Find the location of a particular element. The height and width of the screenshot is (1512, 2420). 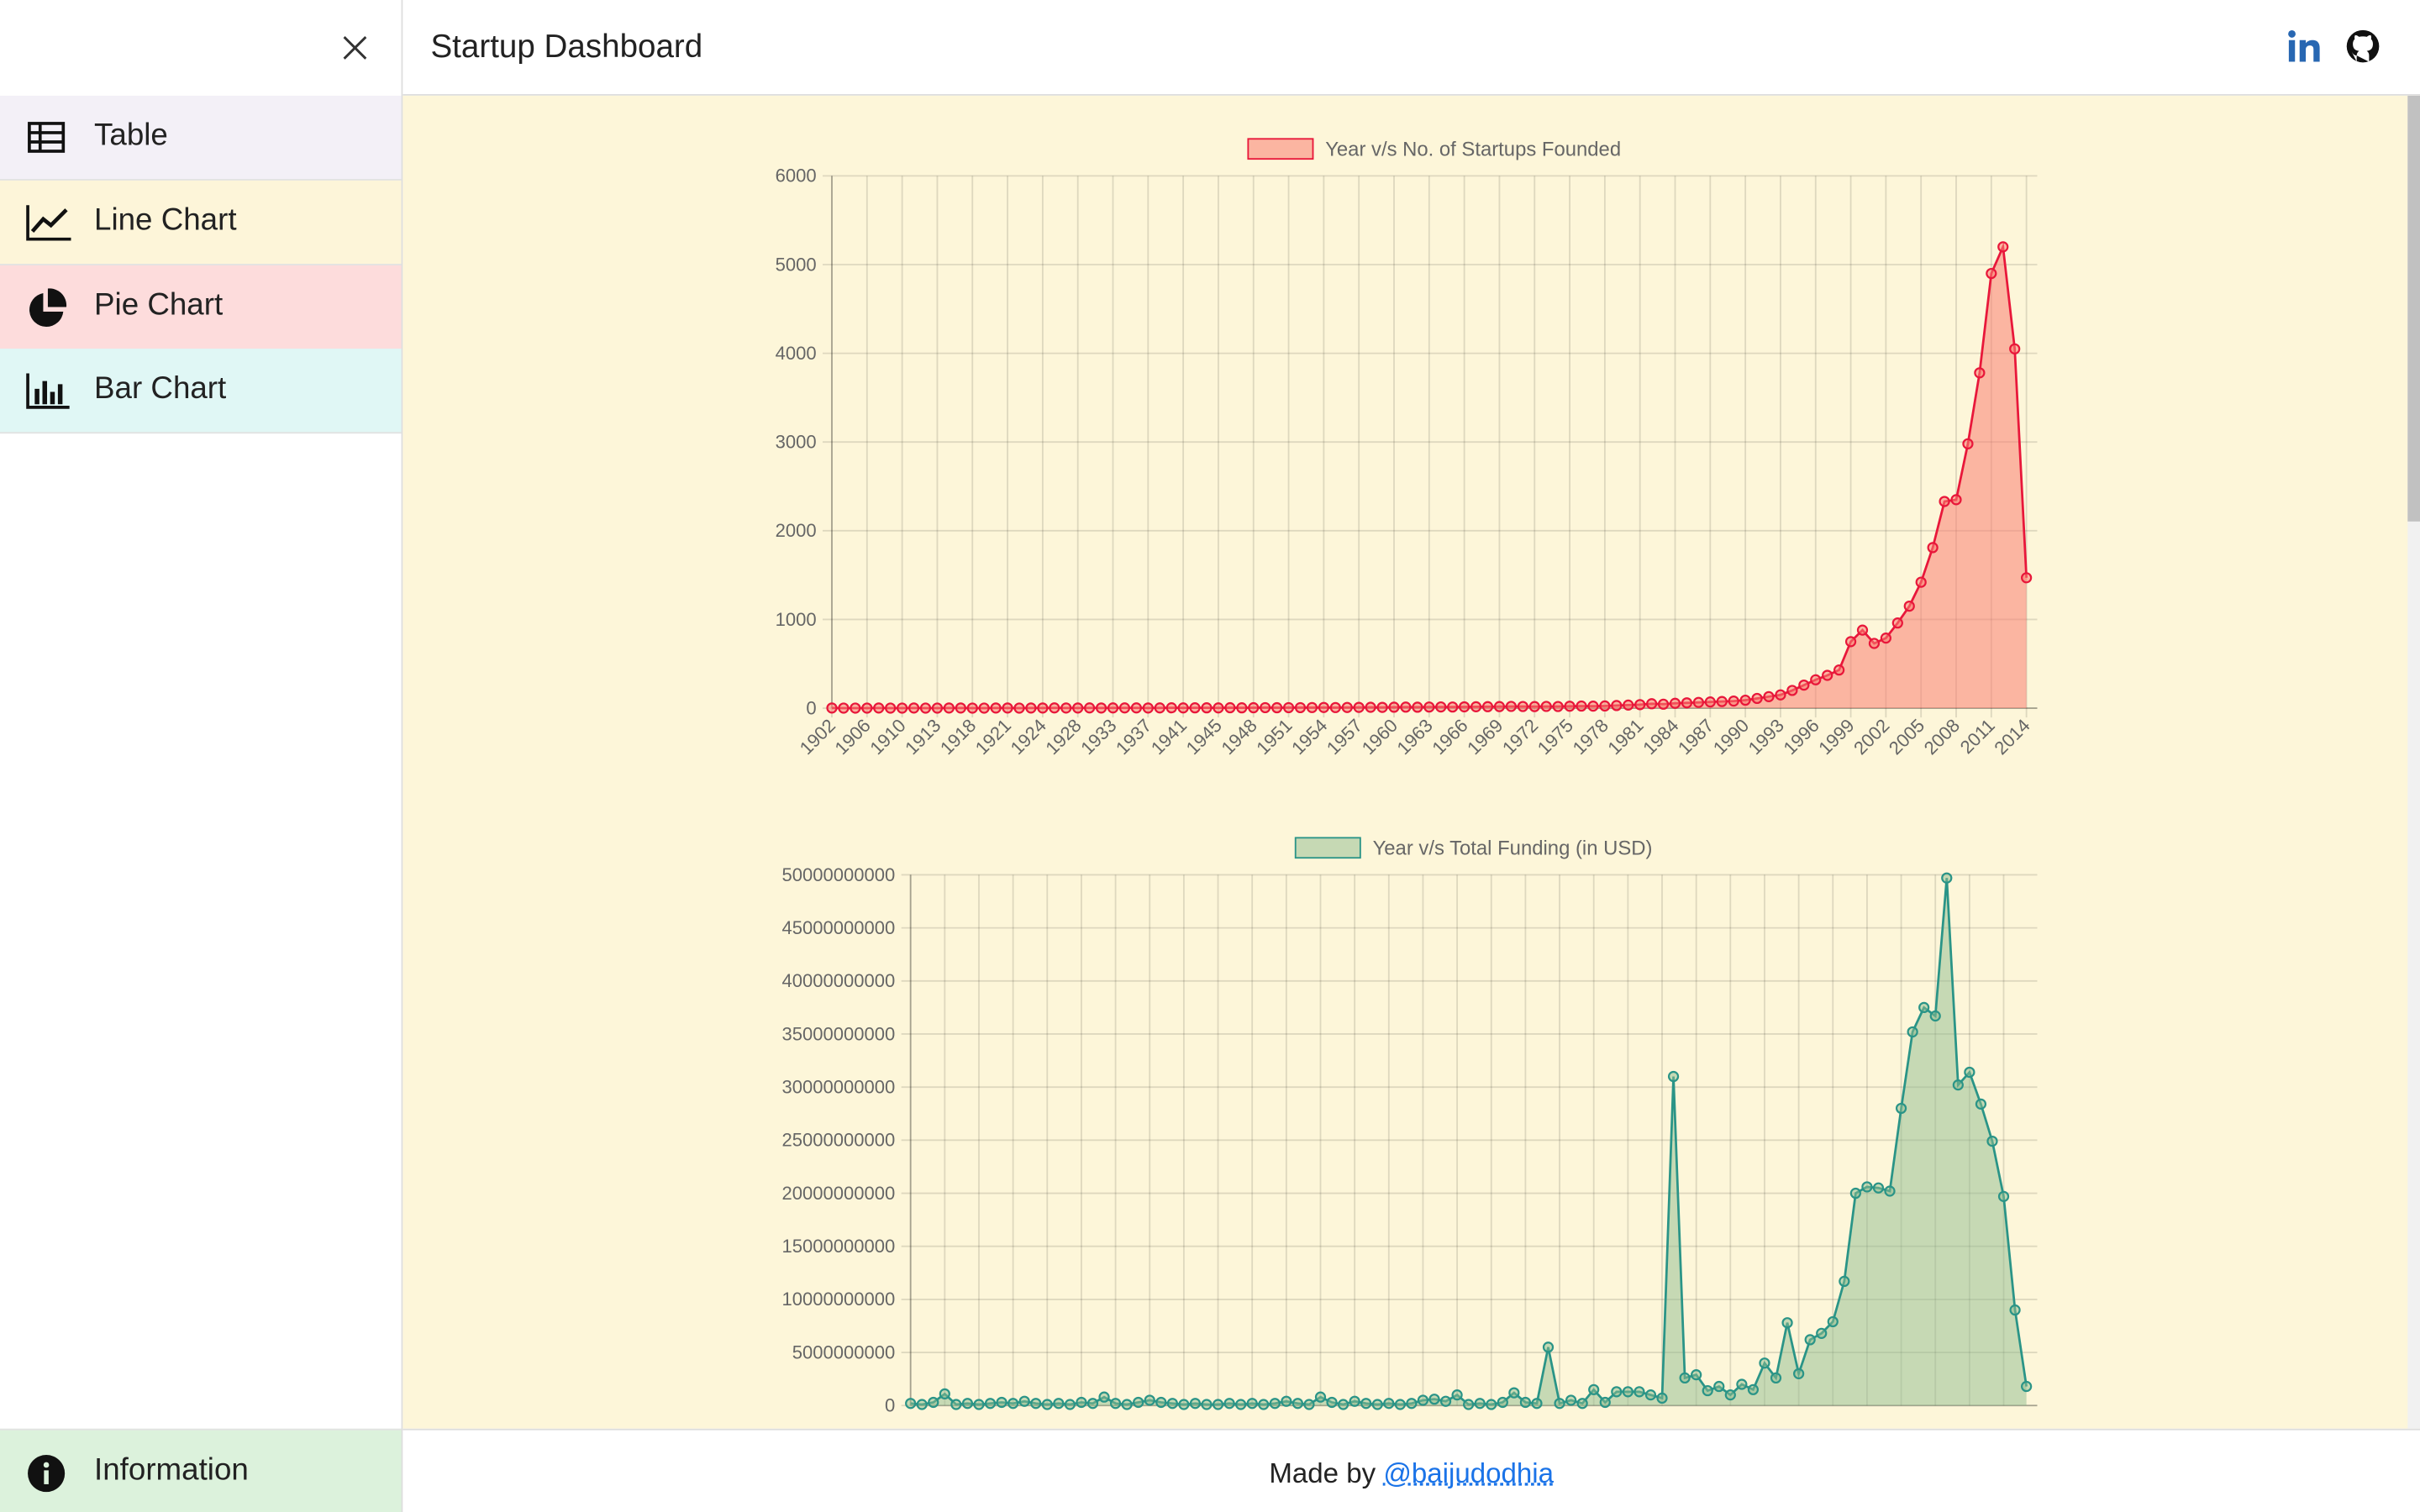

x-tick-label: 1906 is located at coordinates (853, 737).